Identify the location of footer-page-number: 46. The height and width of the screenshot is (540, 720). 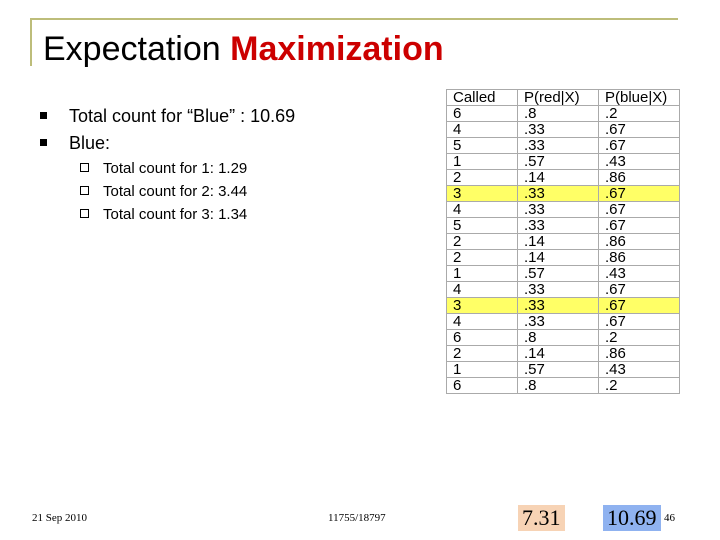
(669, 518).